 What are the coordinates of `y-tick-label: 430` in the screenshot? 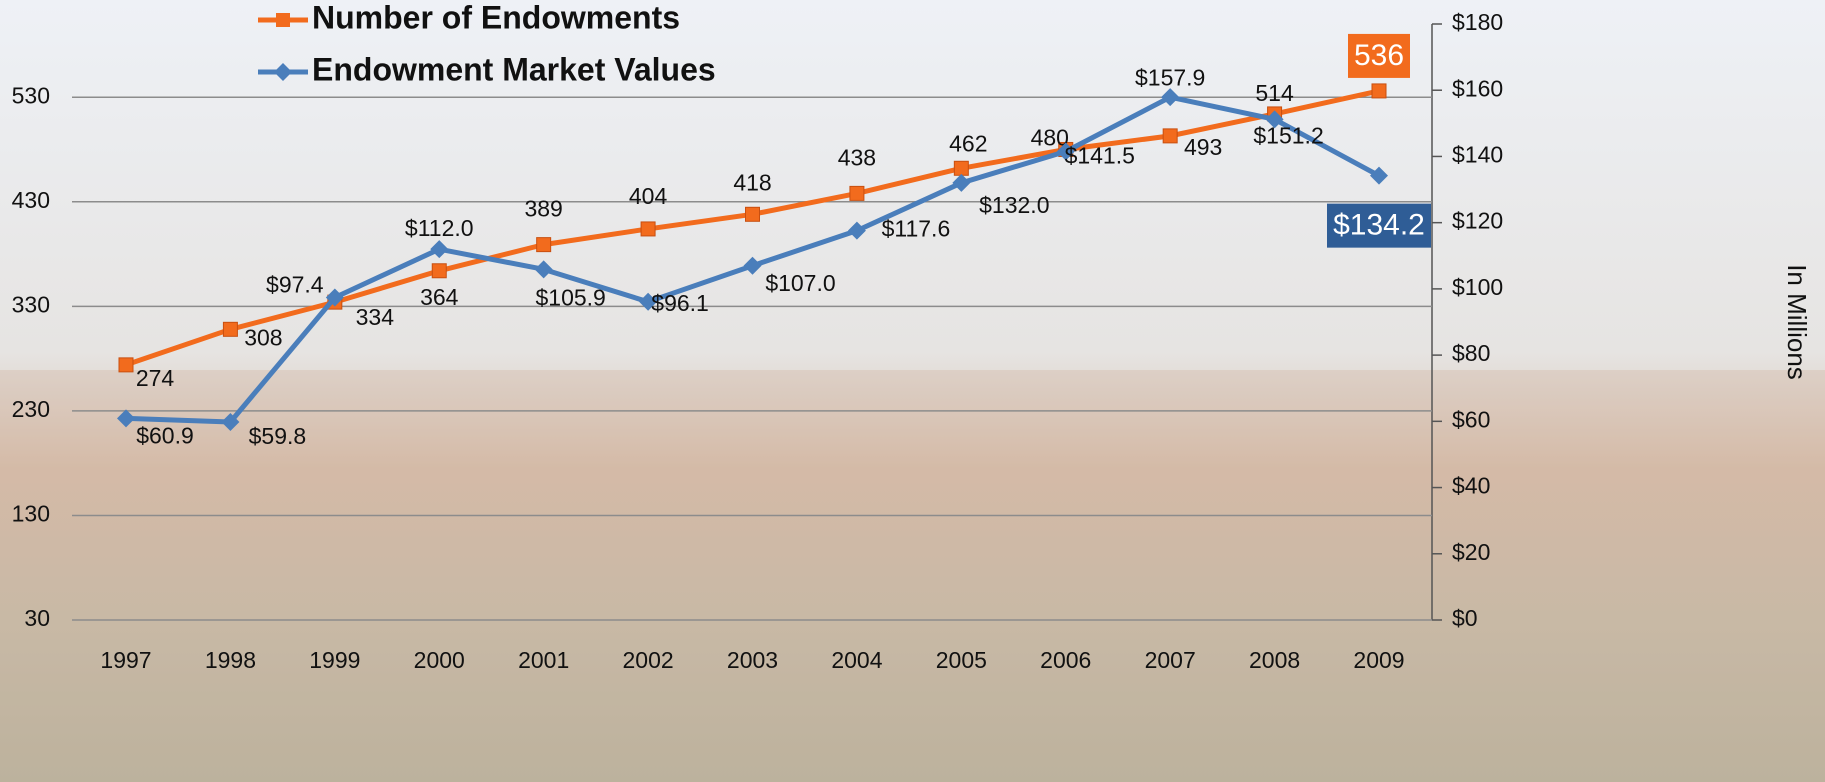 It's located at (31, 200).